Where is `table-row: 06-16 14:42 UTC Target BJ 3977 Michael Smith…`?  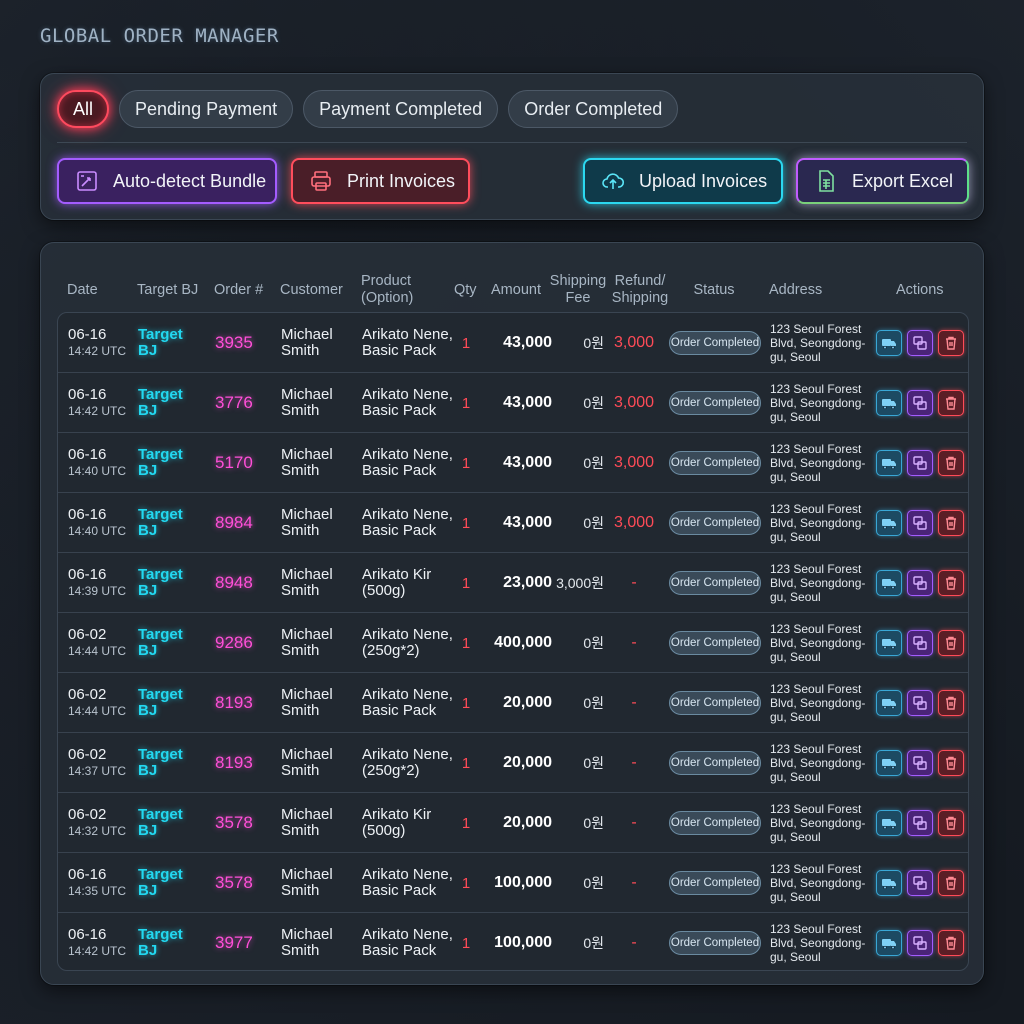
table-row: 06-16 14:42 UTC Target BJ 3977 Michael Smith… is located at coordinates (513, 941).